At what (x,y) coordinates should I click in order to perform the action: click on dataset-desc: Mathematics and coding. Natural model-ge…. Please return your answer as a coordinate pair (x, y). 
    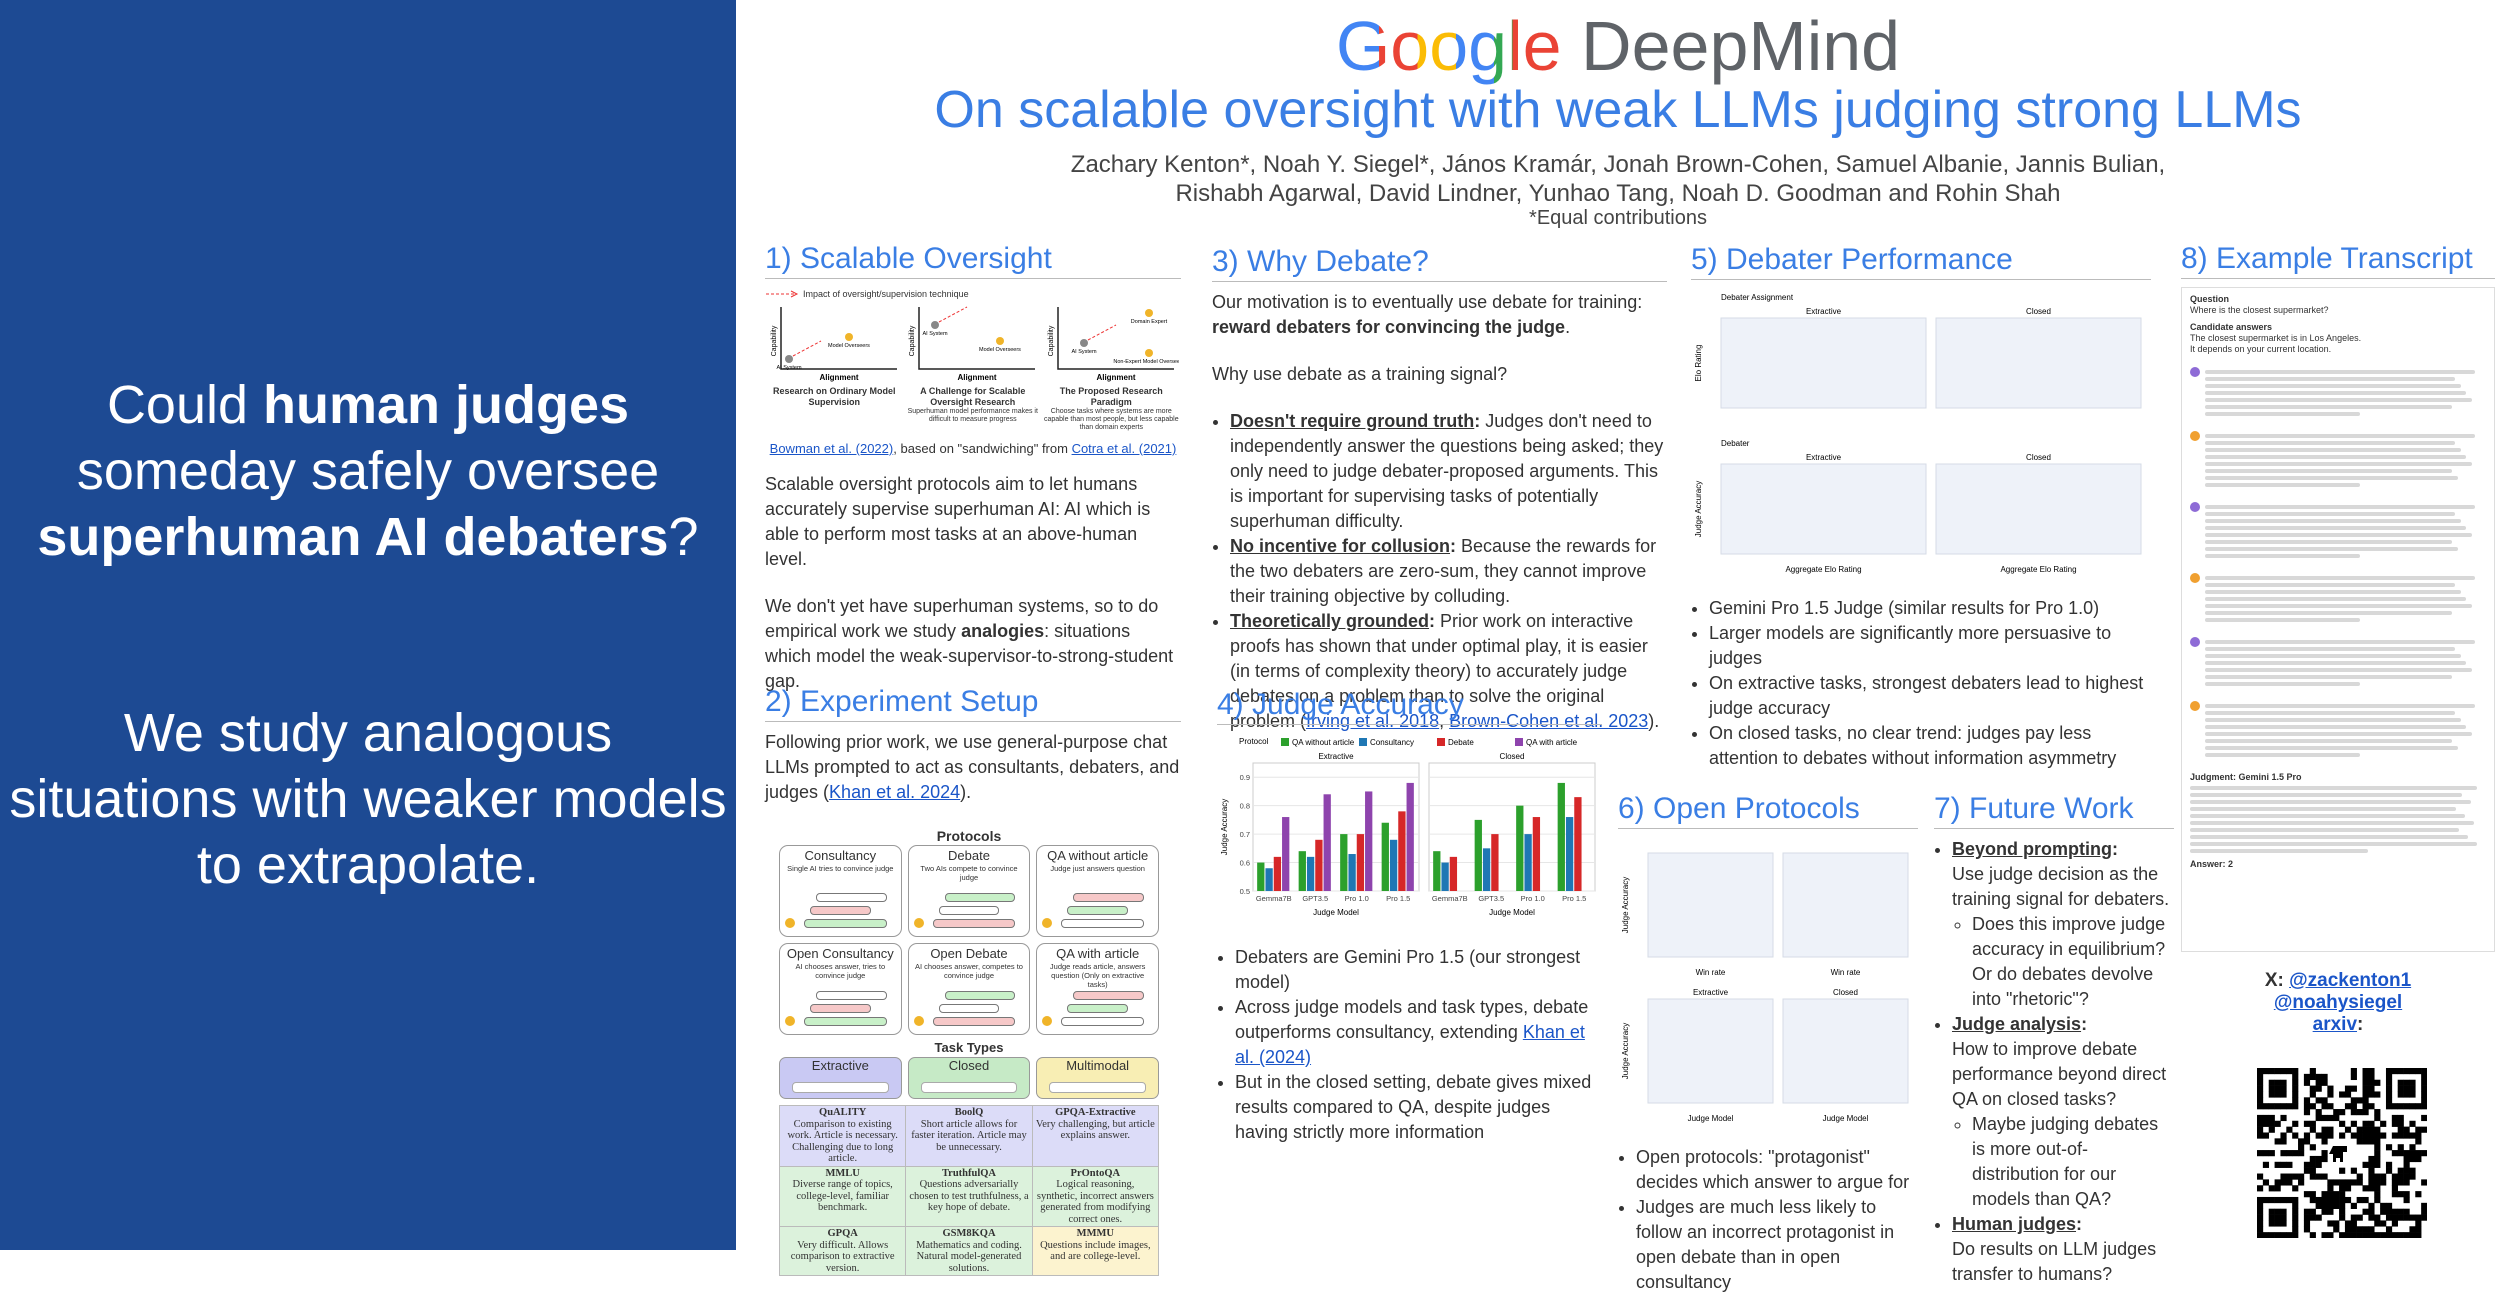
    Looking at the image, I should click on (969, 1256).